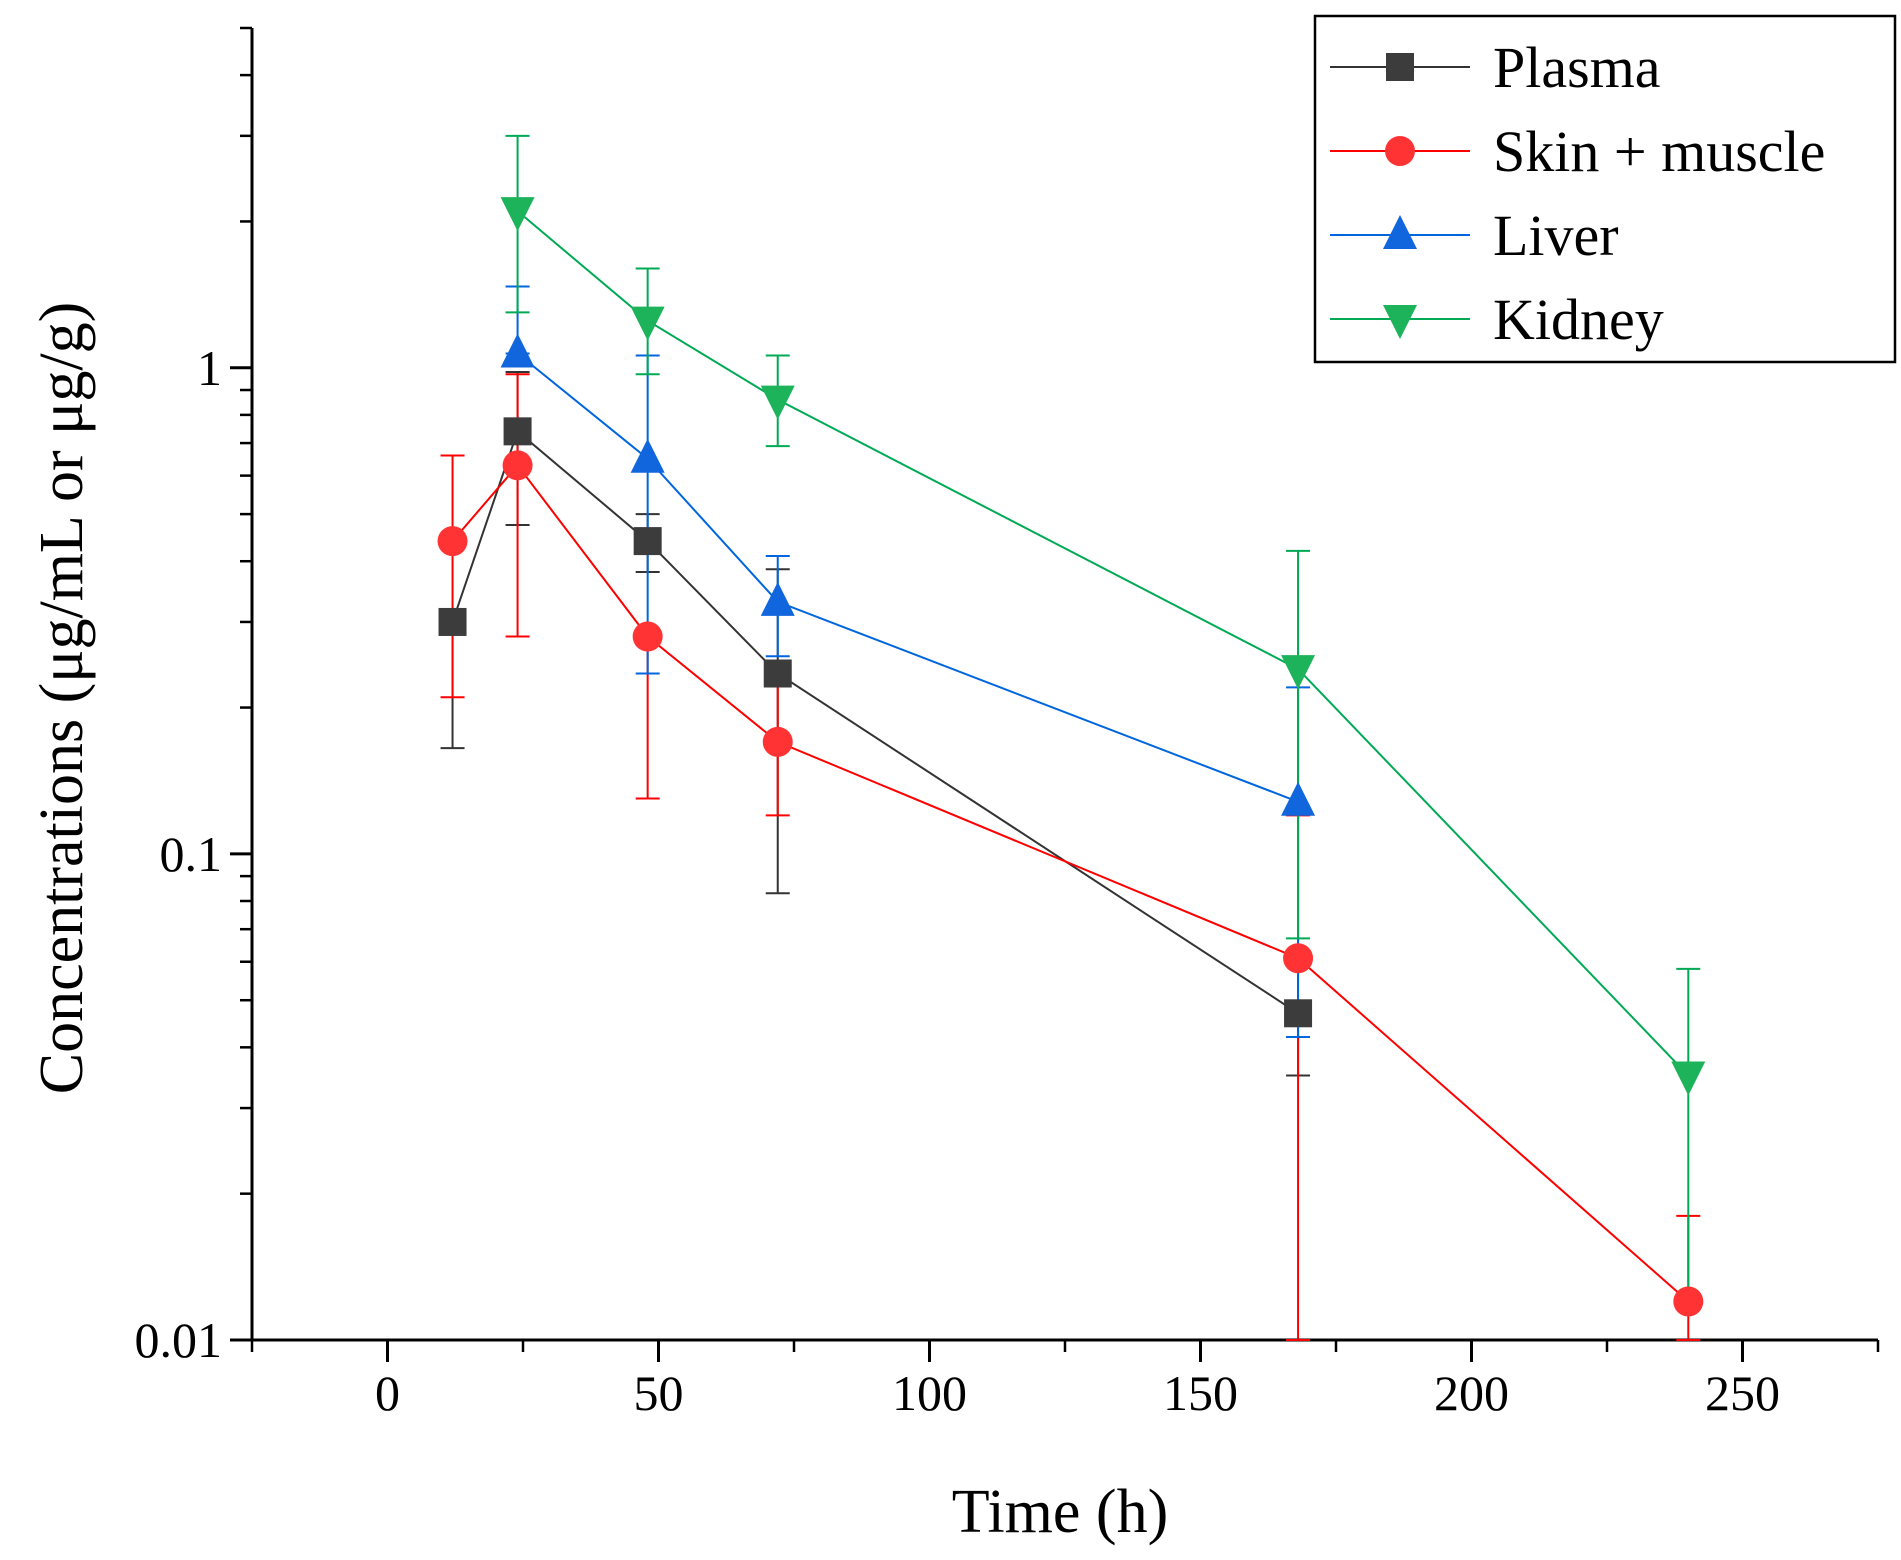 This screenshot has width=1901, height=1560. What do you see at coordinates (1400, 322) in the screenshot?
I see `legend-marker-kidney` at bounding box center [1400, 322].